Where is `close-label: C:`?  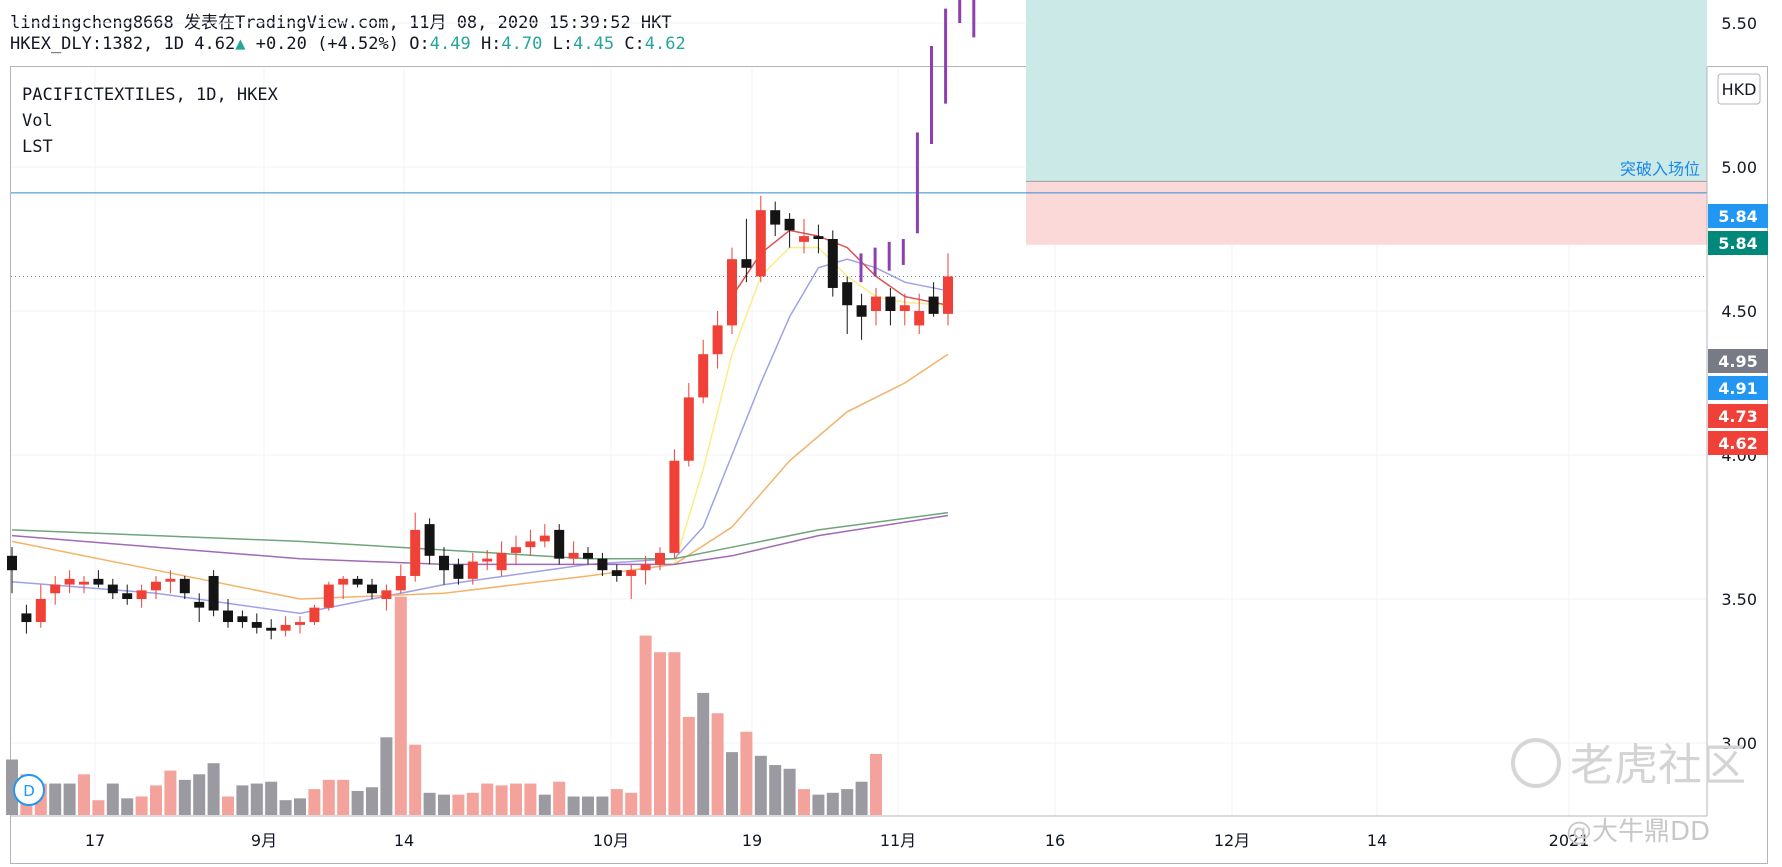
close-label: C: is located at coordinates (634, 44).